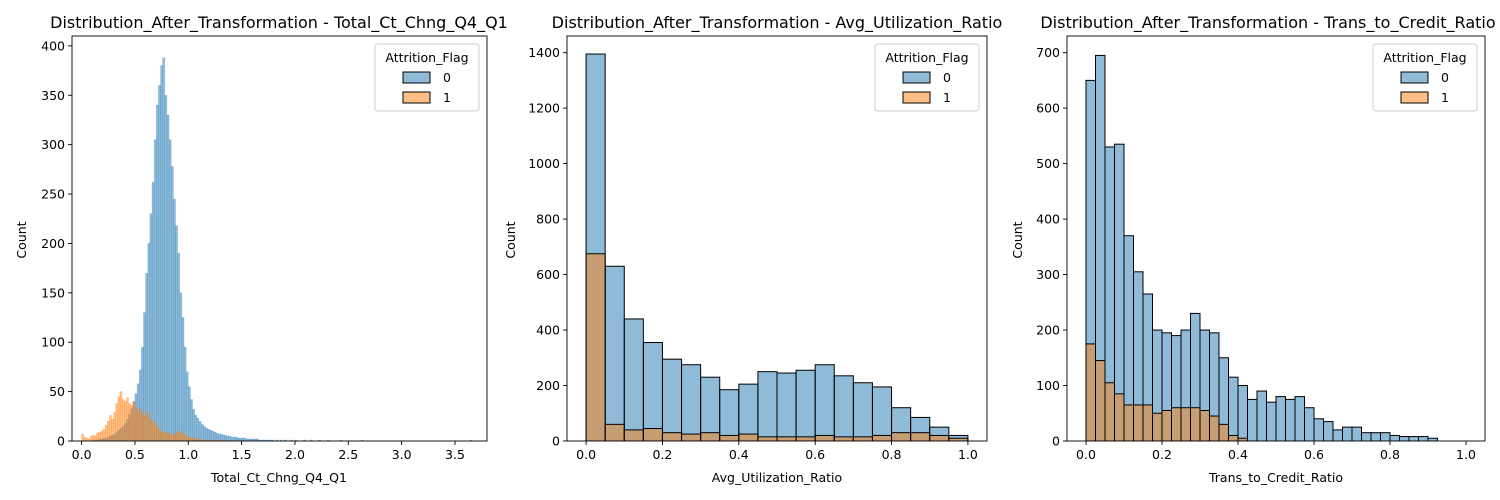  I want to click on y-tick-label: 50, so click(57, 391).